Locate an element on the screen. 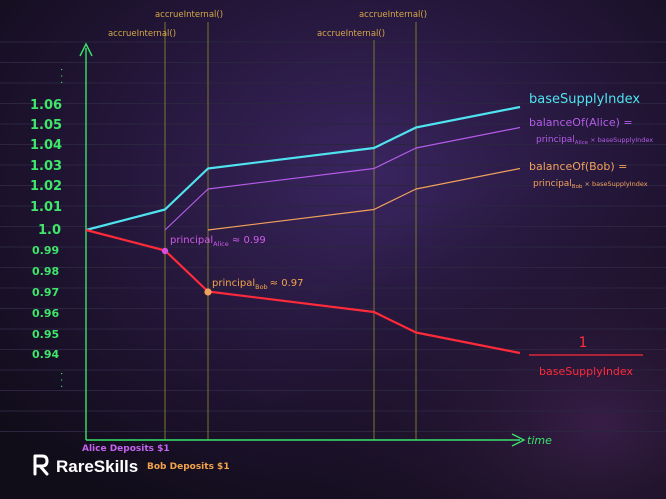 This screenshot has width=666, height=499. accrue-label-4: accrueInternal() is located at coordinates (351, 34).